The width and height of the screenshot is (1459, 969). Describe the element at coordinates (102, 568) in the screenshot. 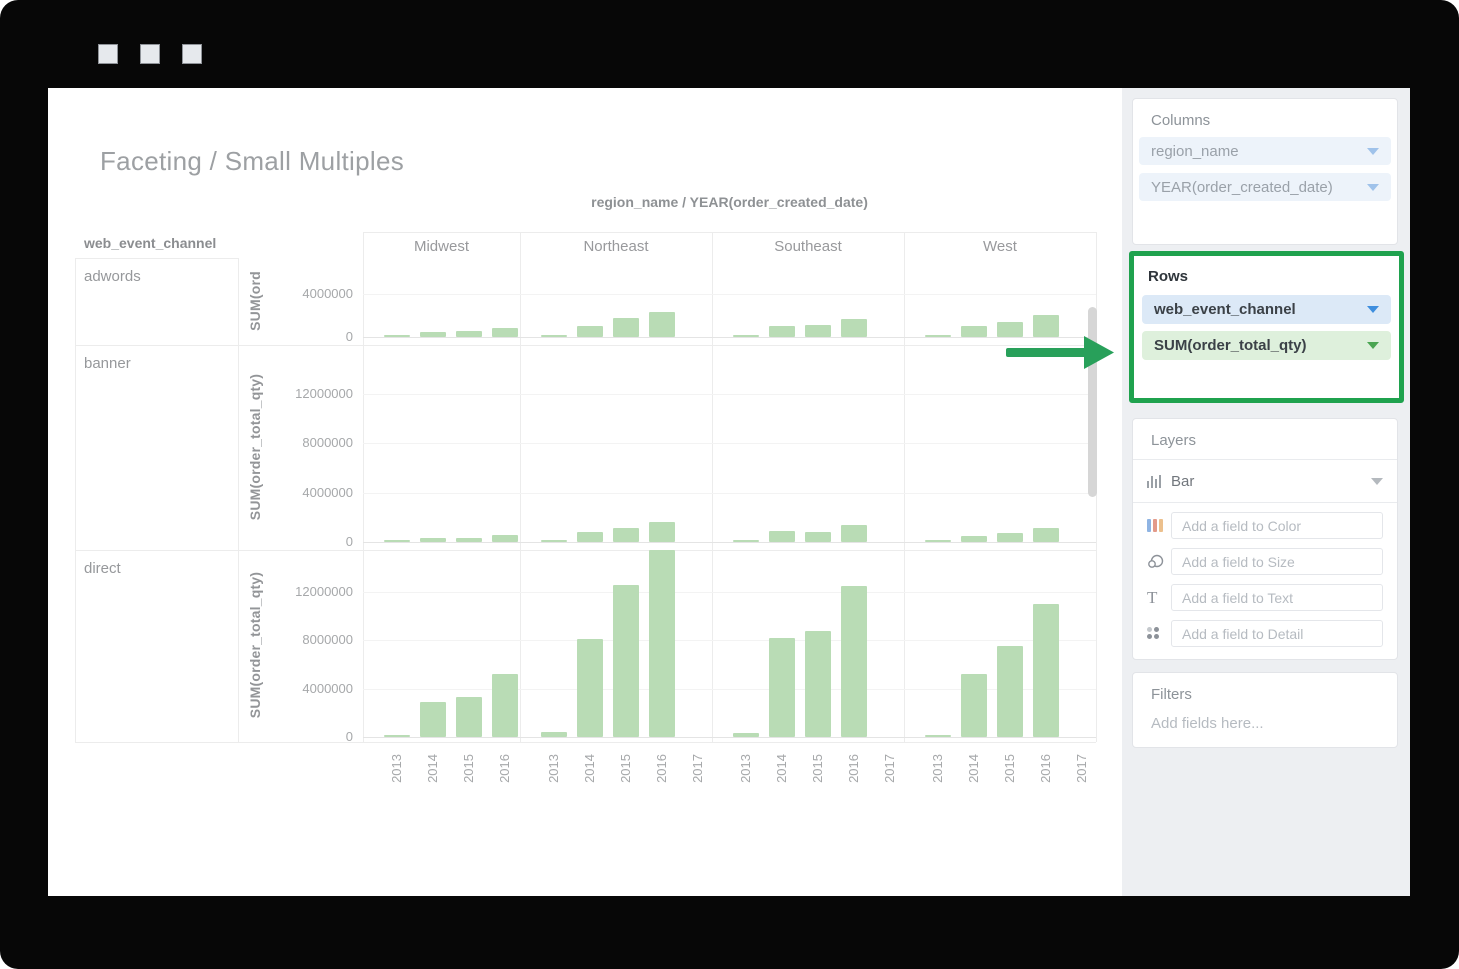

I see `row-label-direct: direct` at that location.